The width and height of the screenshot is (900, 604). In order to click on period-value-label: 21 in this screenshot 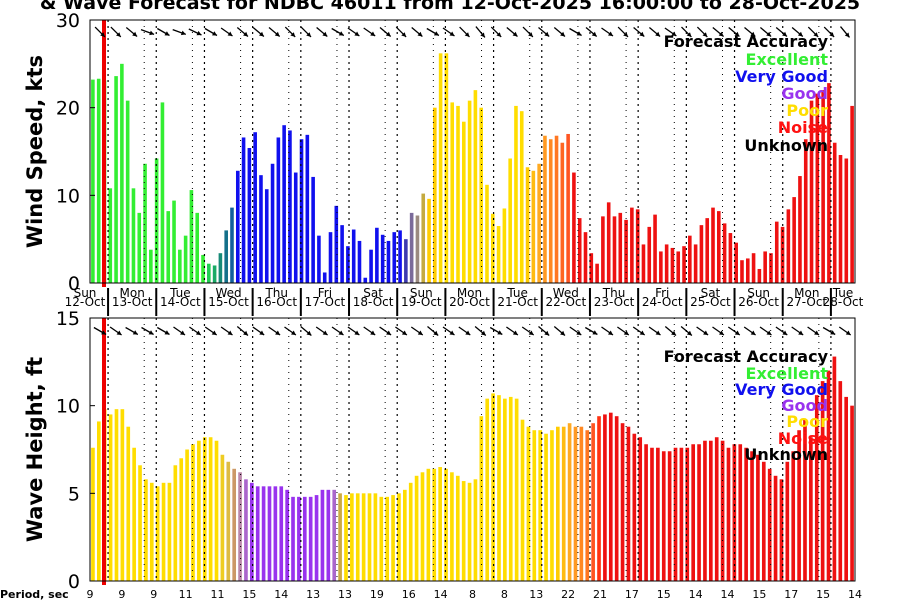, I will do `click(600, 594)`.